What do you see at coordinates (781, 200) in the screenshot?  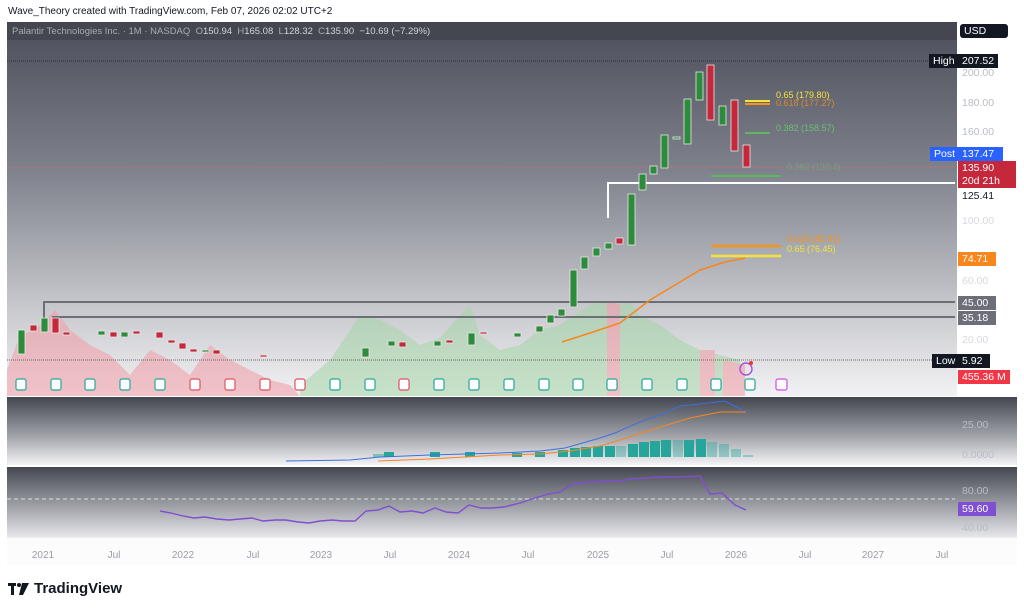 I see `level-125-line` at bounding box center [781, 200].